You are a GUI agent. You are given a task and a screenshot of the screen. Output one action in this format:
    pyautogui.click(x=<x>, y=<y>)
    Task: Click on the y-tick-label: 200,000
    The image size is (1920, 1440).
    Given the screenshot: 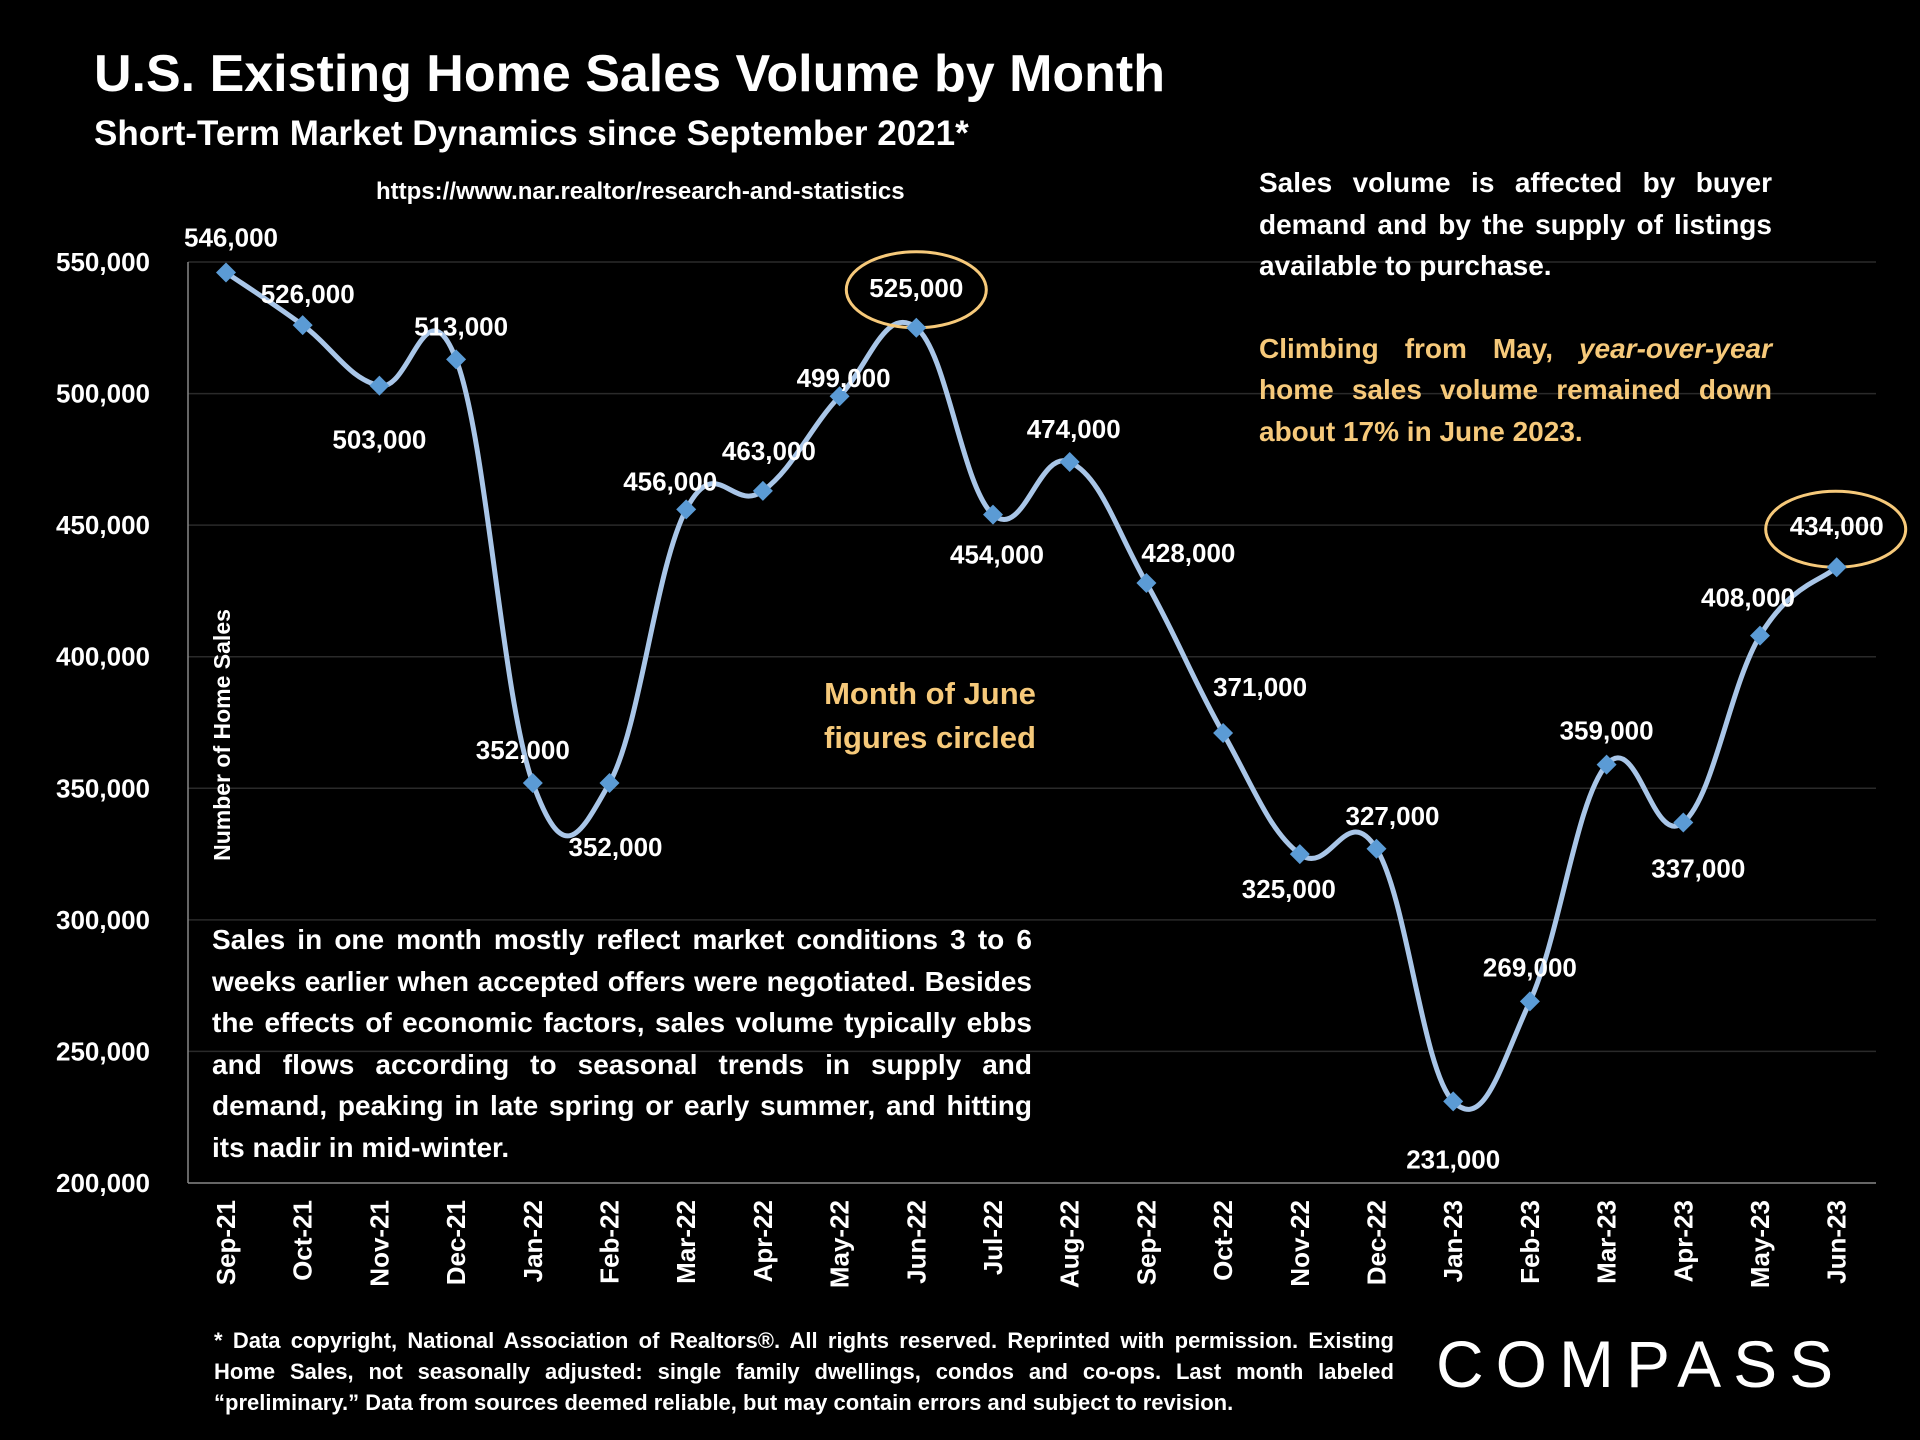 What is the action you would take?
    pyautogui.click(x=103, y=1183)
    